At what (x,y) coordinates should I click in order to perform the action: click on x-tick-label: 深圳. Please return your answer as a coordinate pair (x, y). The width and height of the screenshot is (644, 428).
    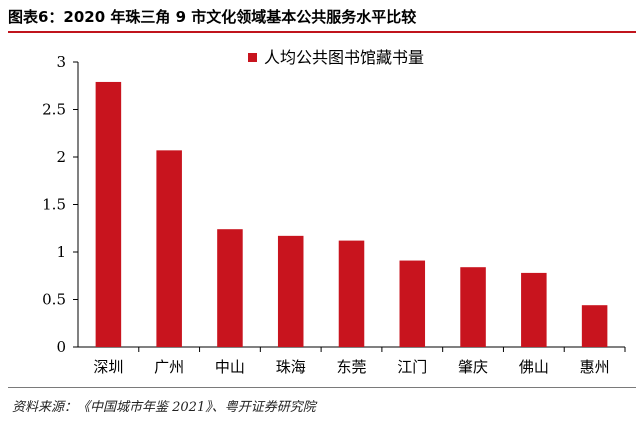
    Looking at the image, I should click on (108, 367).